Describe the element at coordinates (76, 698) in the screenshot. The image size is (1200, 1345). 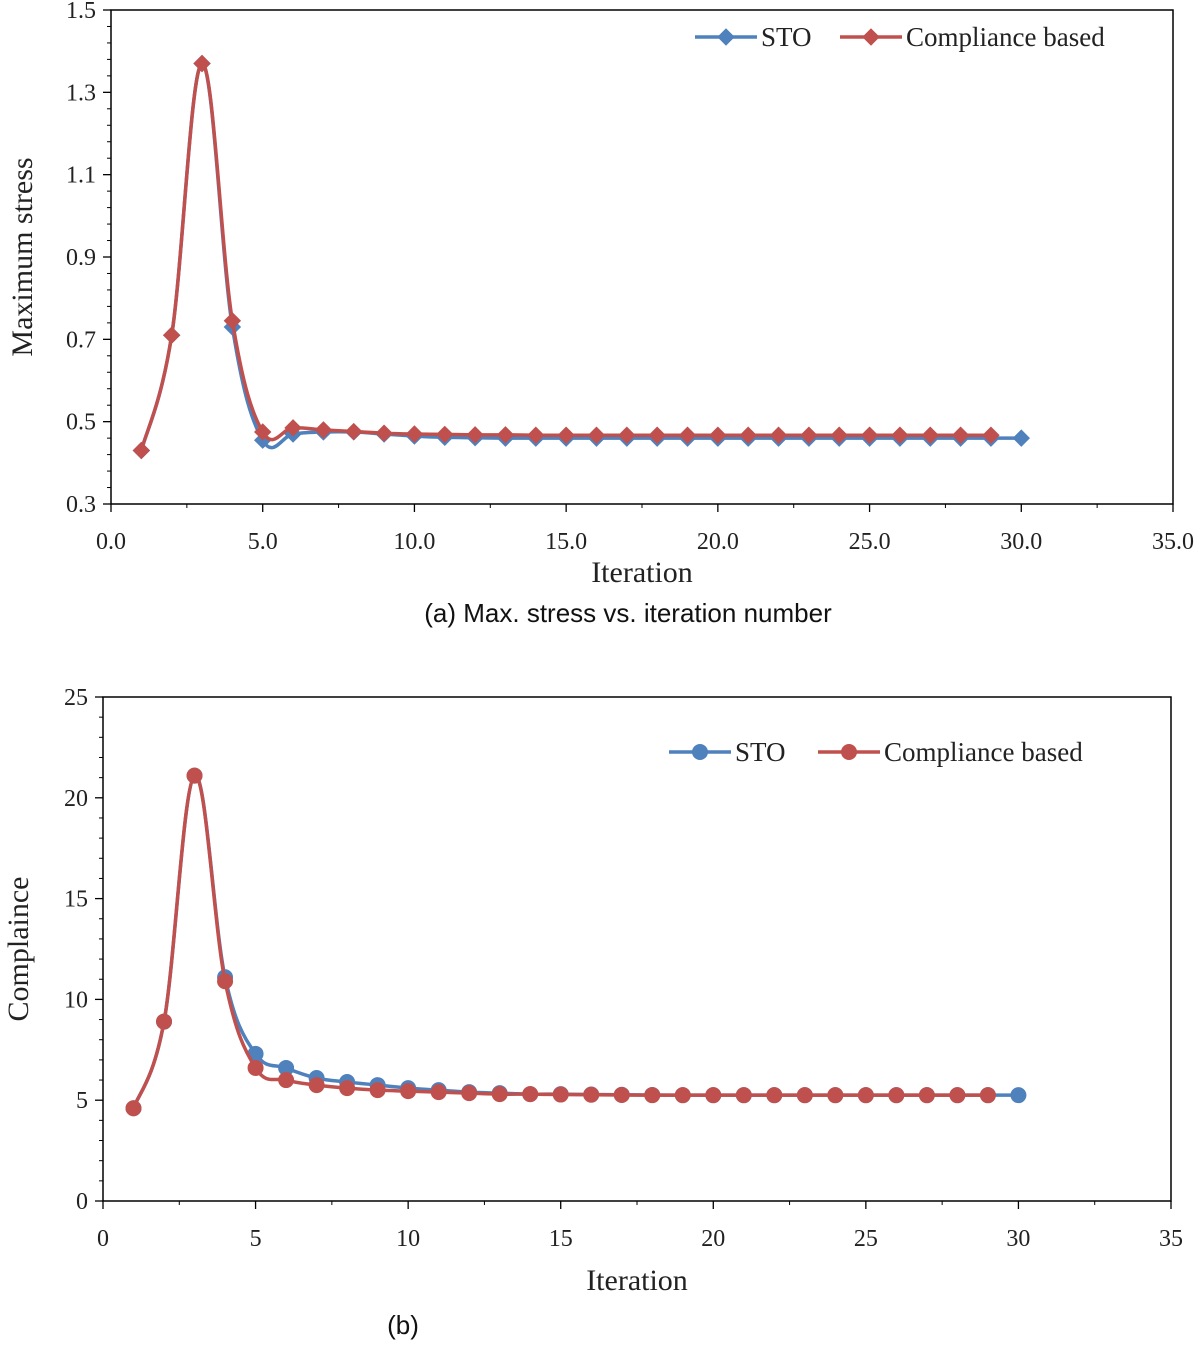
I see `y-tick-label: 25` at that location.